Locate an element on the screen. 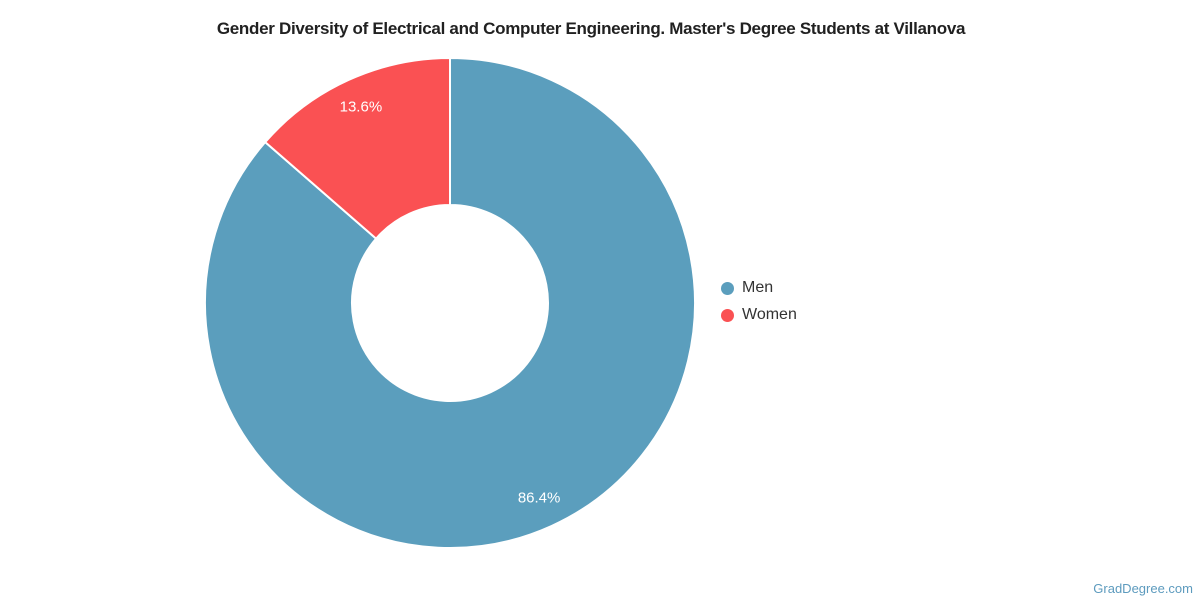 Image resolution: width=1200 pixels, height=600 pixels. legend-label-men: Men is located at coordinates (758, 287).